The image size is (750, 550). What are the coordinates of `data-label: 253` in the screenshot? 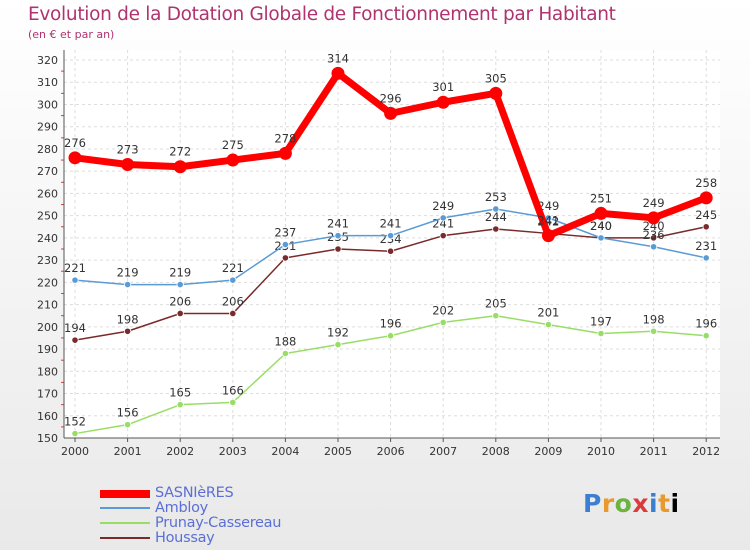 It's located at (496, 197).